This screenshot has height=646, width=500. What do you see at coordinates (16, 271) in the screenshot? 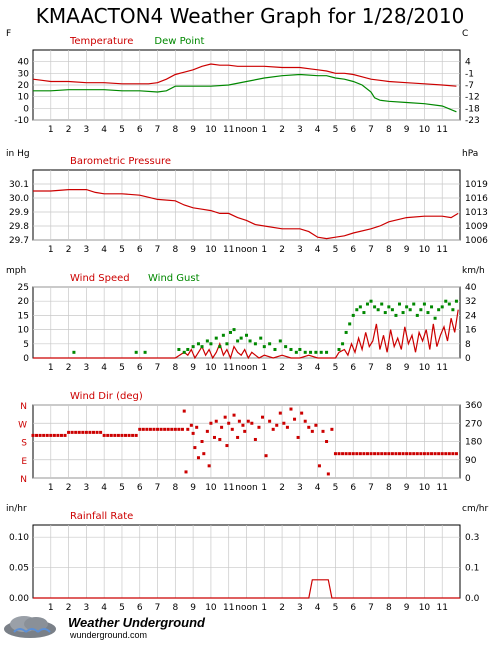
I see `y-axis-unit: mph` at bounding box center [16, 271].